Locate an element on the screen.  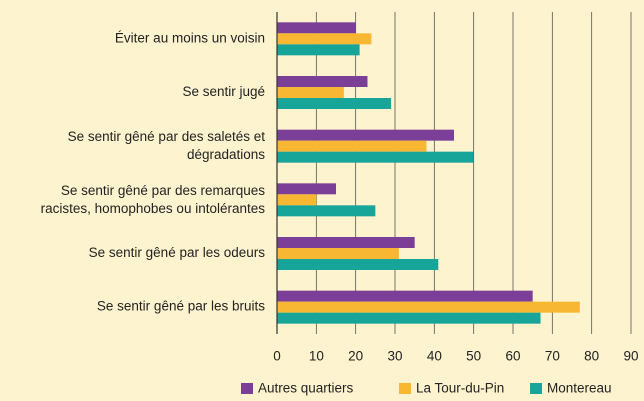
x-tick-label: 60 is located at coordinates (512, 356).